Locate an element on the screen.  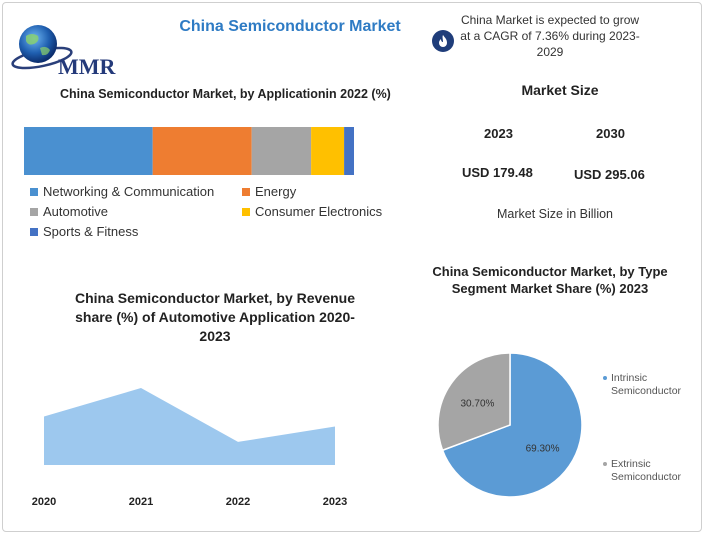
page-title: China Semiconductor Market is located at coordinates (290, 26).